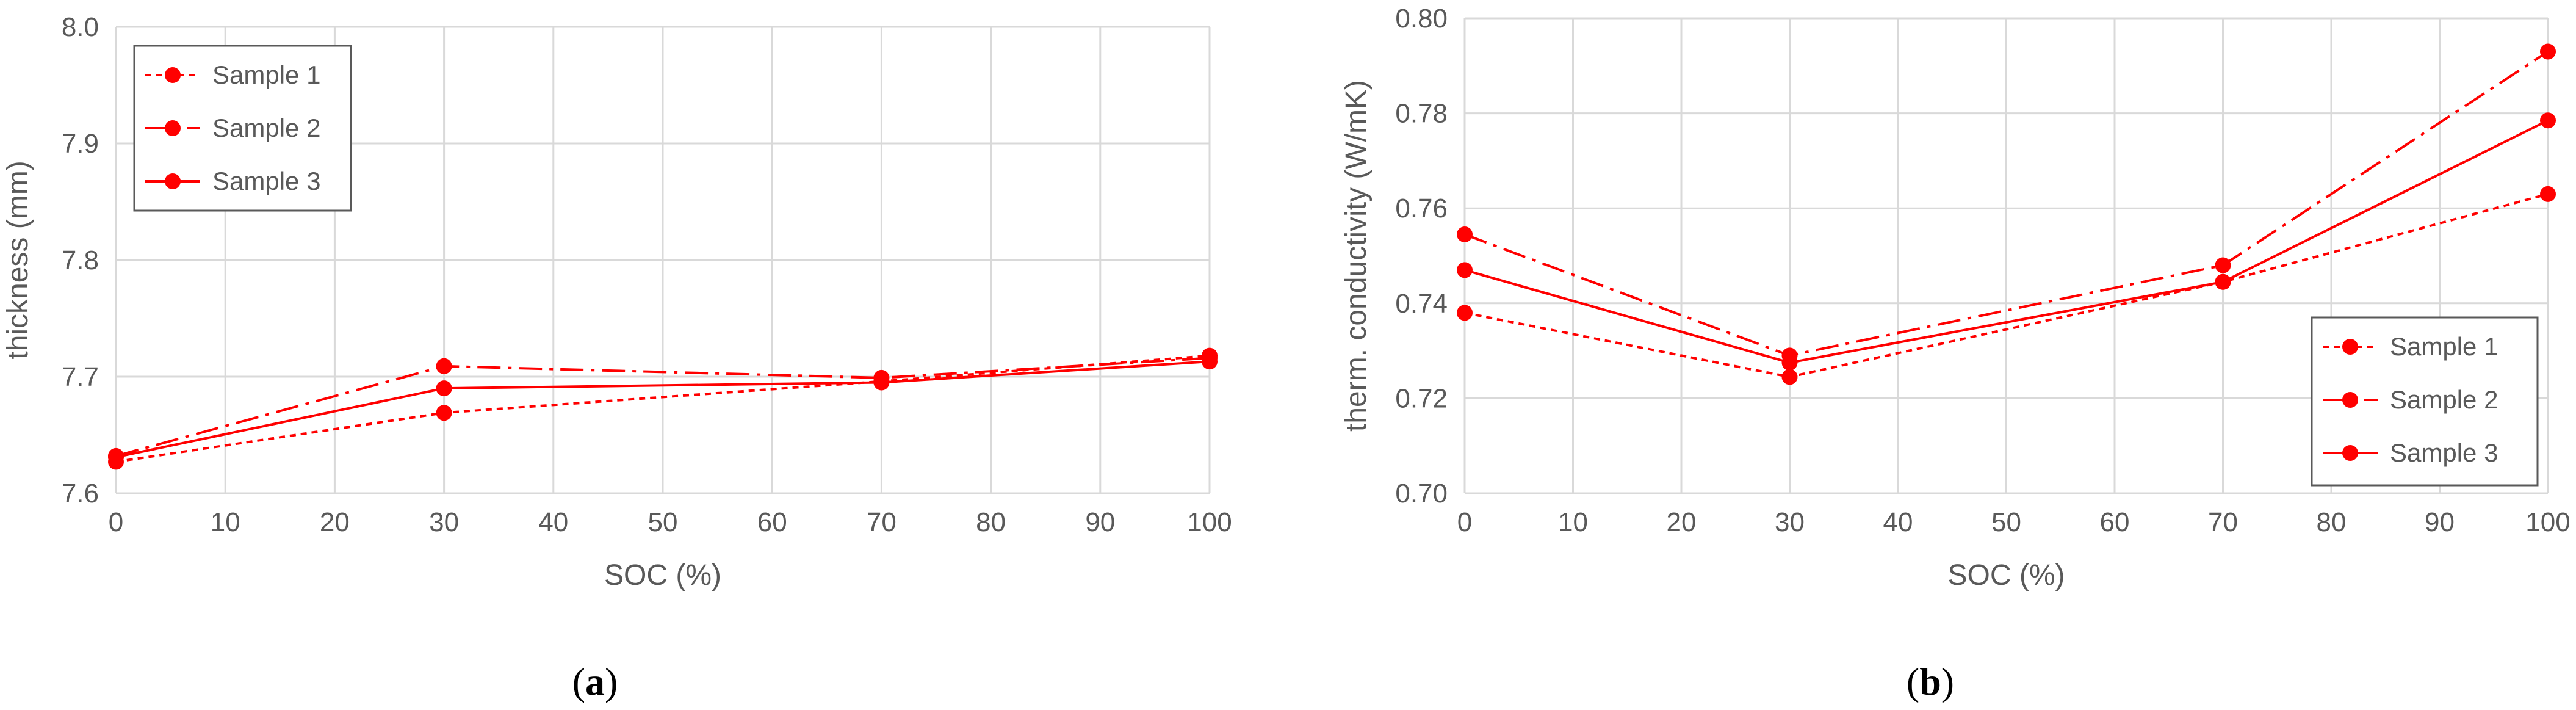 The image size is (2576, 710). I want to click on caption-letter: b, so click(1930, 682).